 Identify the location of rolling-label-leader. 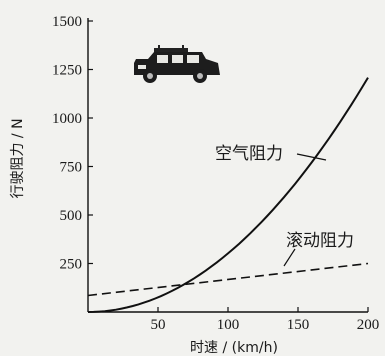
(289, 257).